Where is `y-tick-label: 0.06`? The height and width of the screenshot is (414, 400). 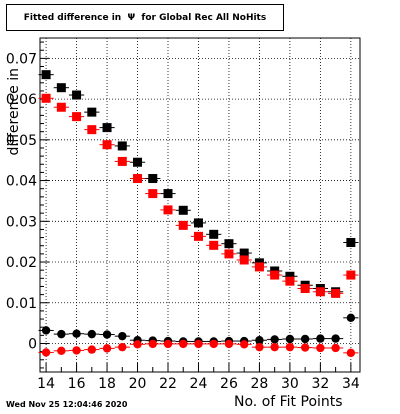
y-tick-label: 0.06 is located at coordinates (21, 100).